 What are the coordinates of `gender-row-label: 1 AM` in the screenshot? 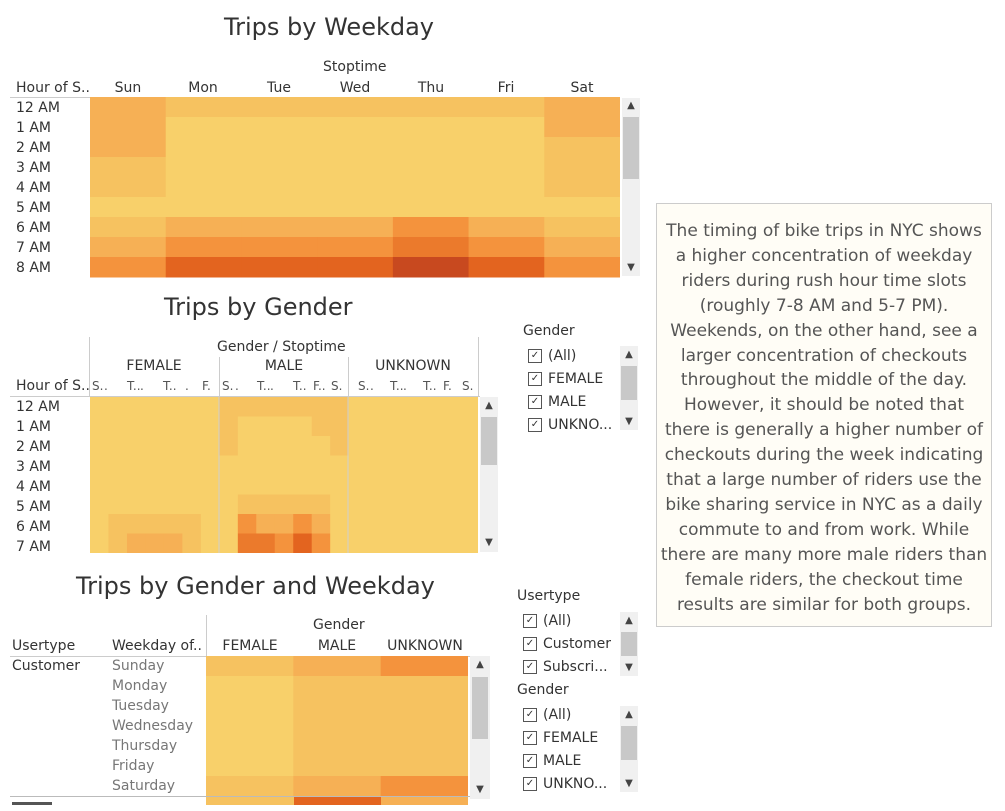 It's located at (34, 427).